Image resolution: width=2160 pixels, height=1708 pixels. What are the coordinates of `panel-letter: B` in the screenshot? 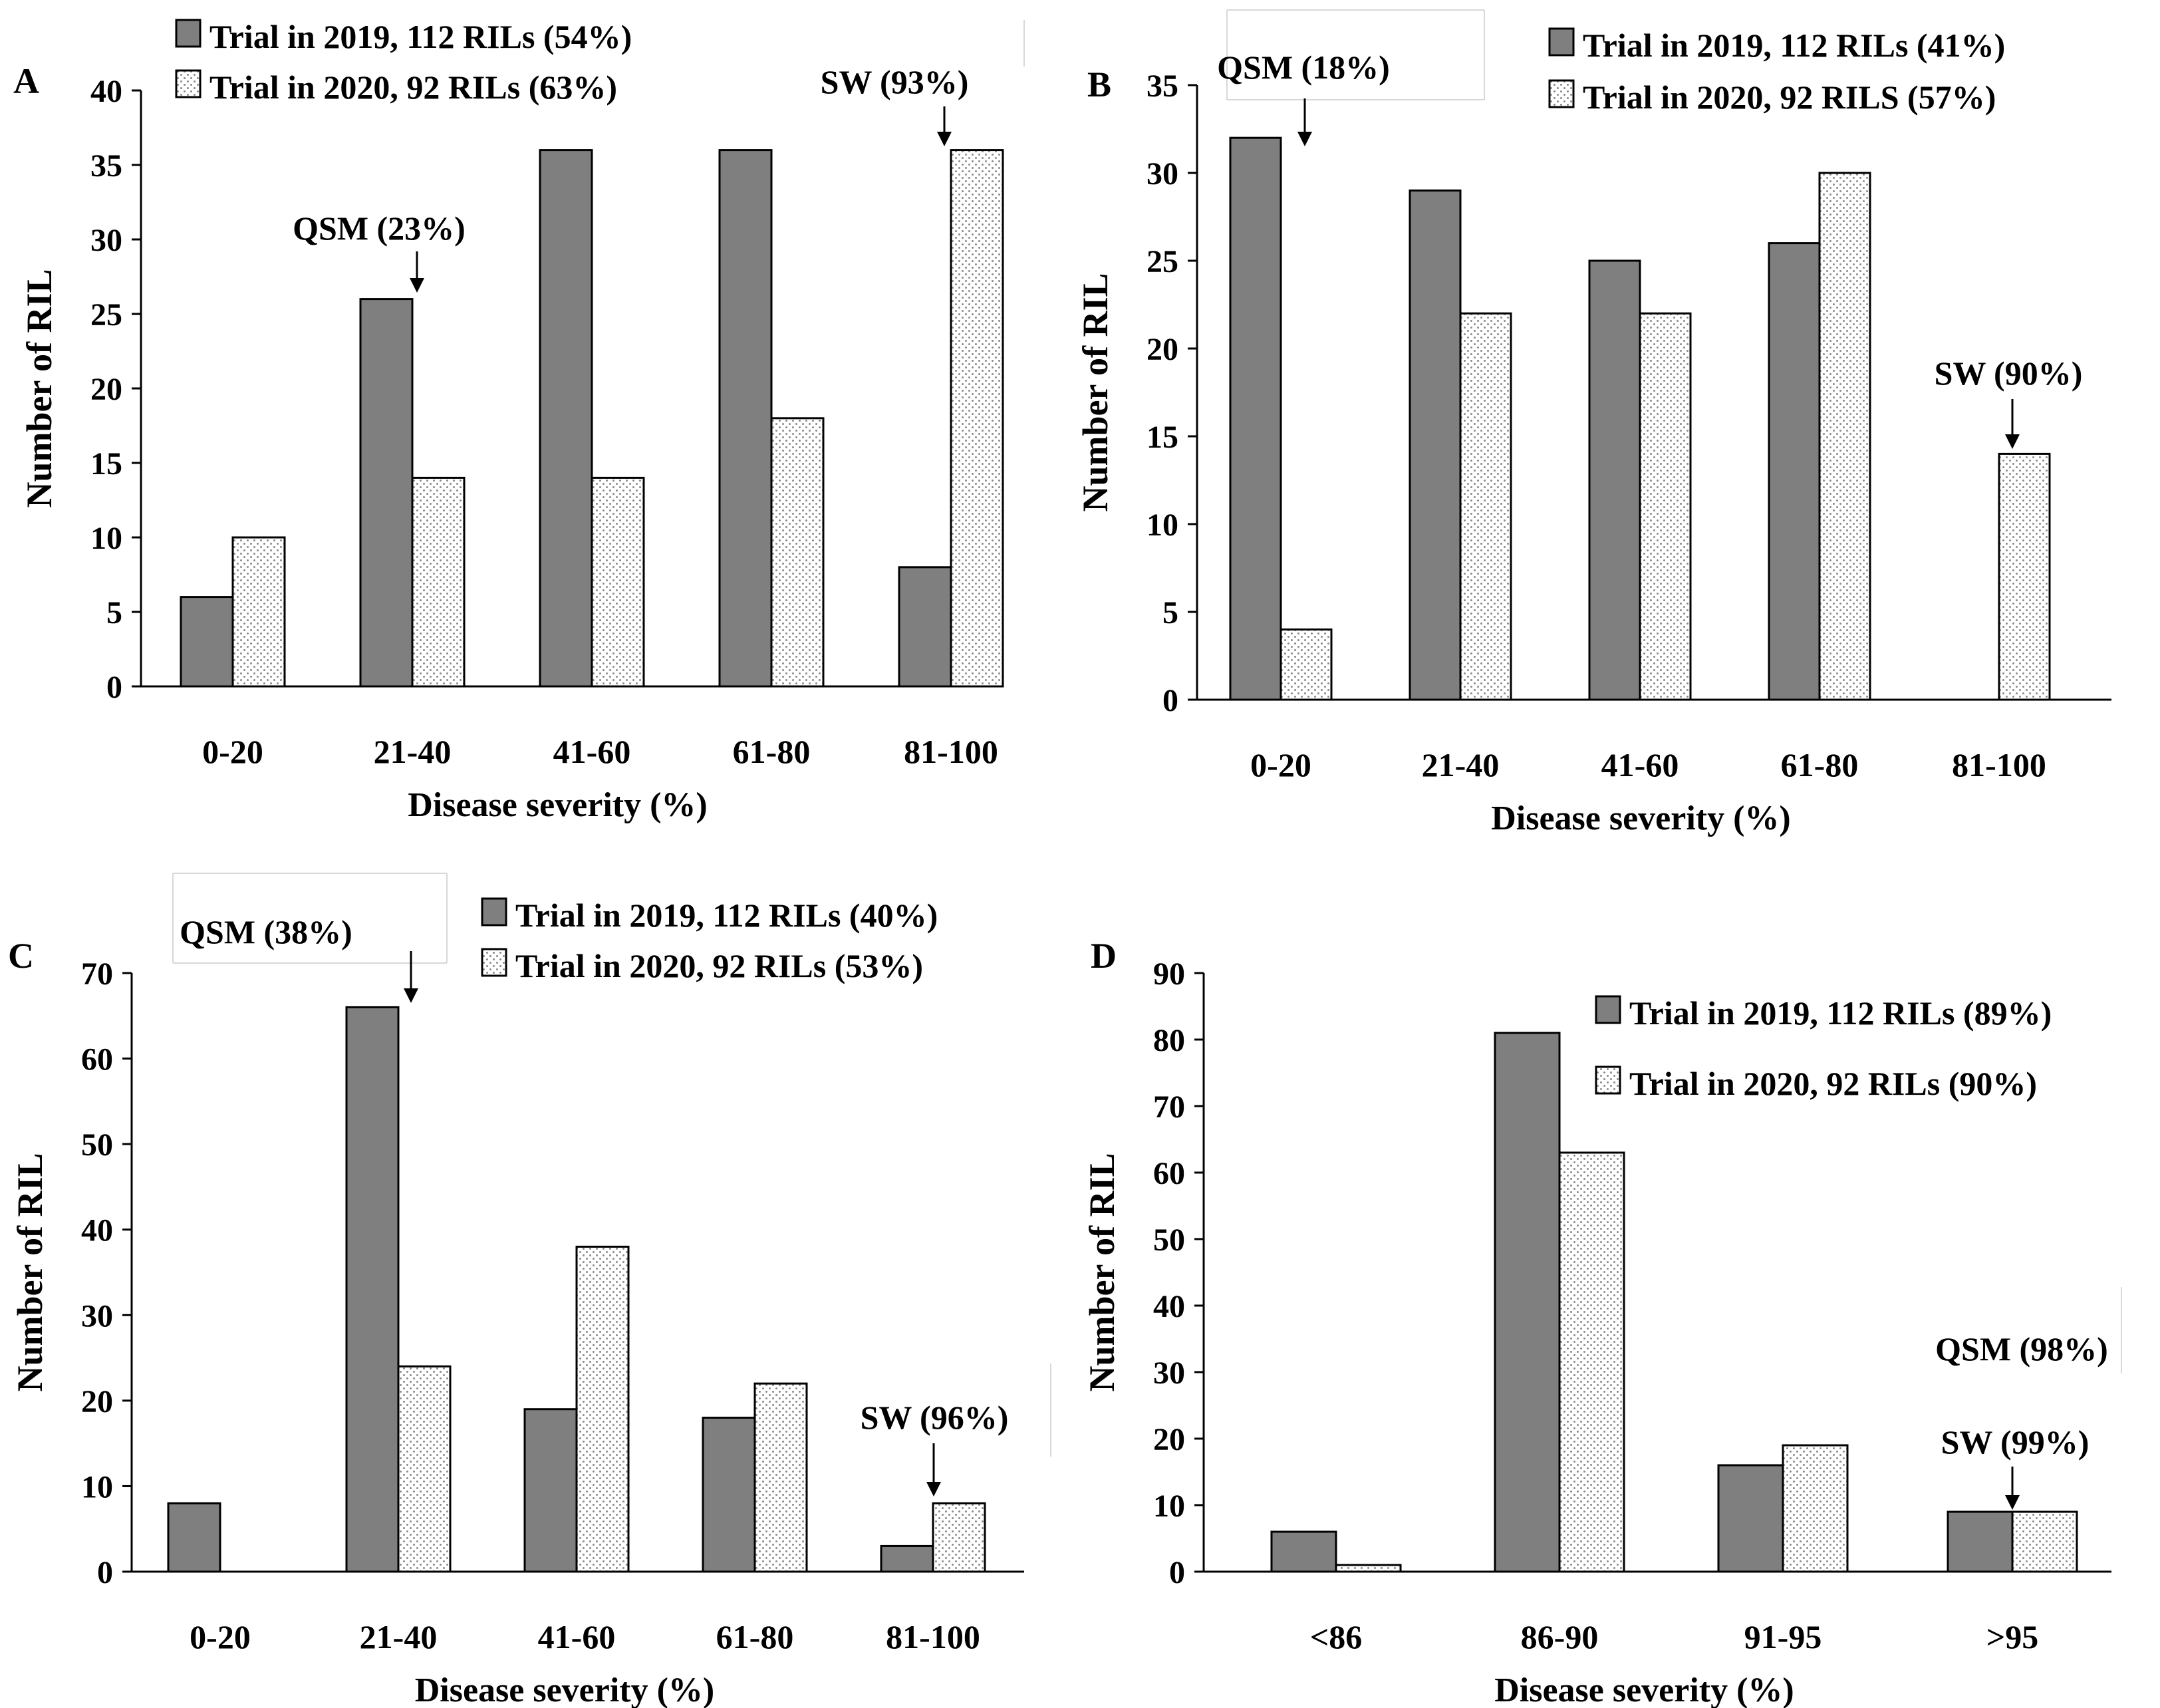 It's located at (1099, 84).